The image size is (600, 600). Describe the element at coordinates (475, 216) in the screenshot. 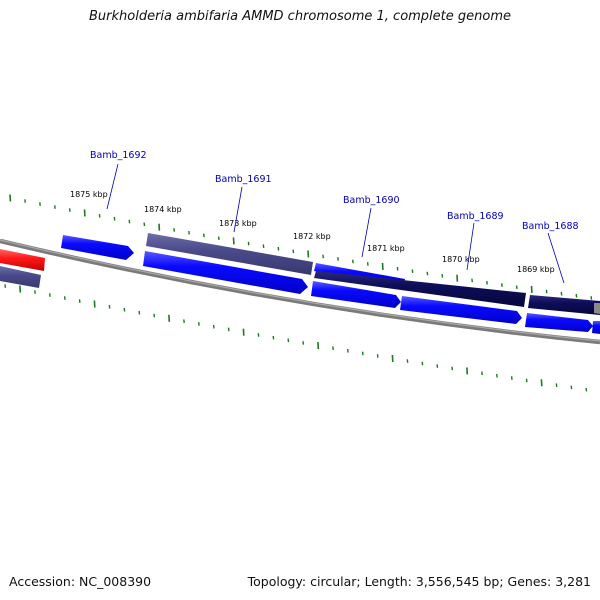

I see `gene-label: Bamb_1689` at that location.